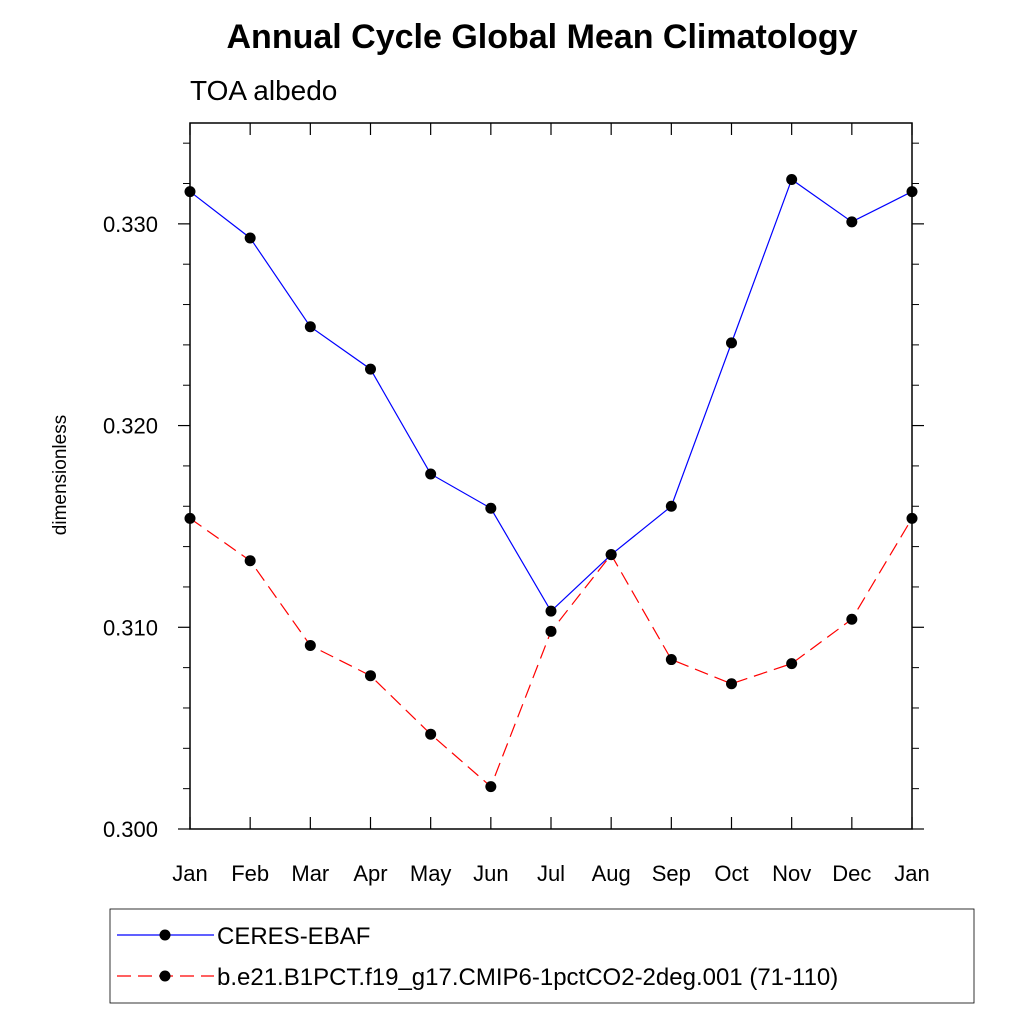 Image resolution: width=1024 pixels, height=1024 pixels. Describe the element at coordinates (731, 873) in the screenshot. I see `x-tick-label: Oct` at that location.